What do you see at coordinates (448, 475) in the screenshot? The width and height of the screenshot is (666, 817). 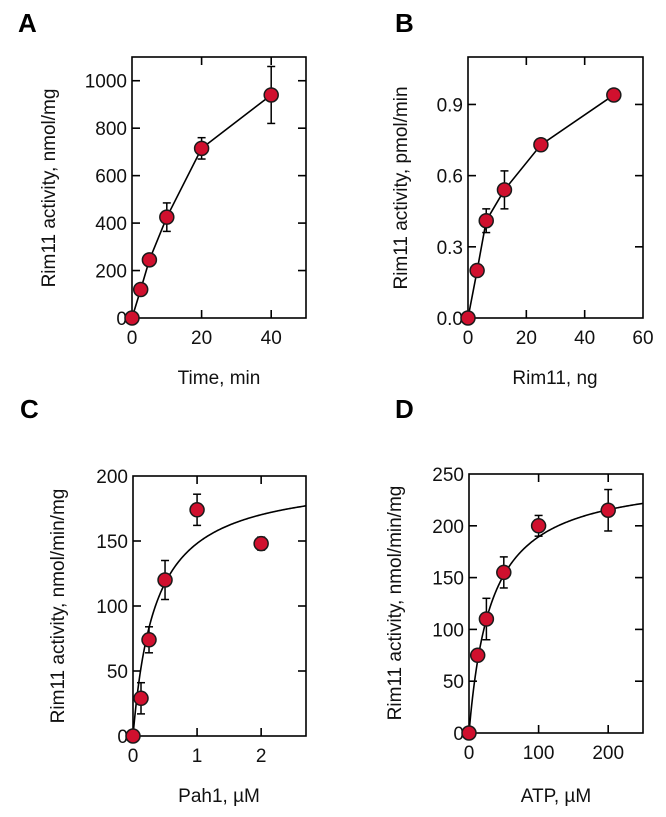 I see `y-tick-label-d: 250` at bounding box center [448, 475].